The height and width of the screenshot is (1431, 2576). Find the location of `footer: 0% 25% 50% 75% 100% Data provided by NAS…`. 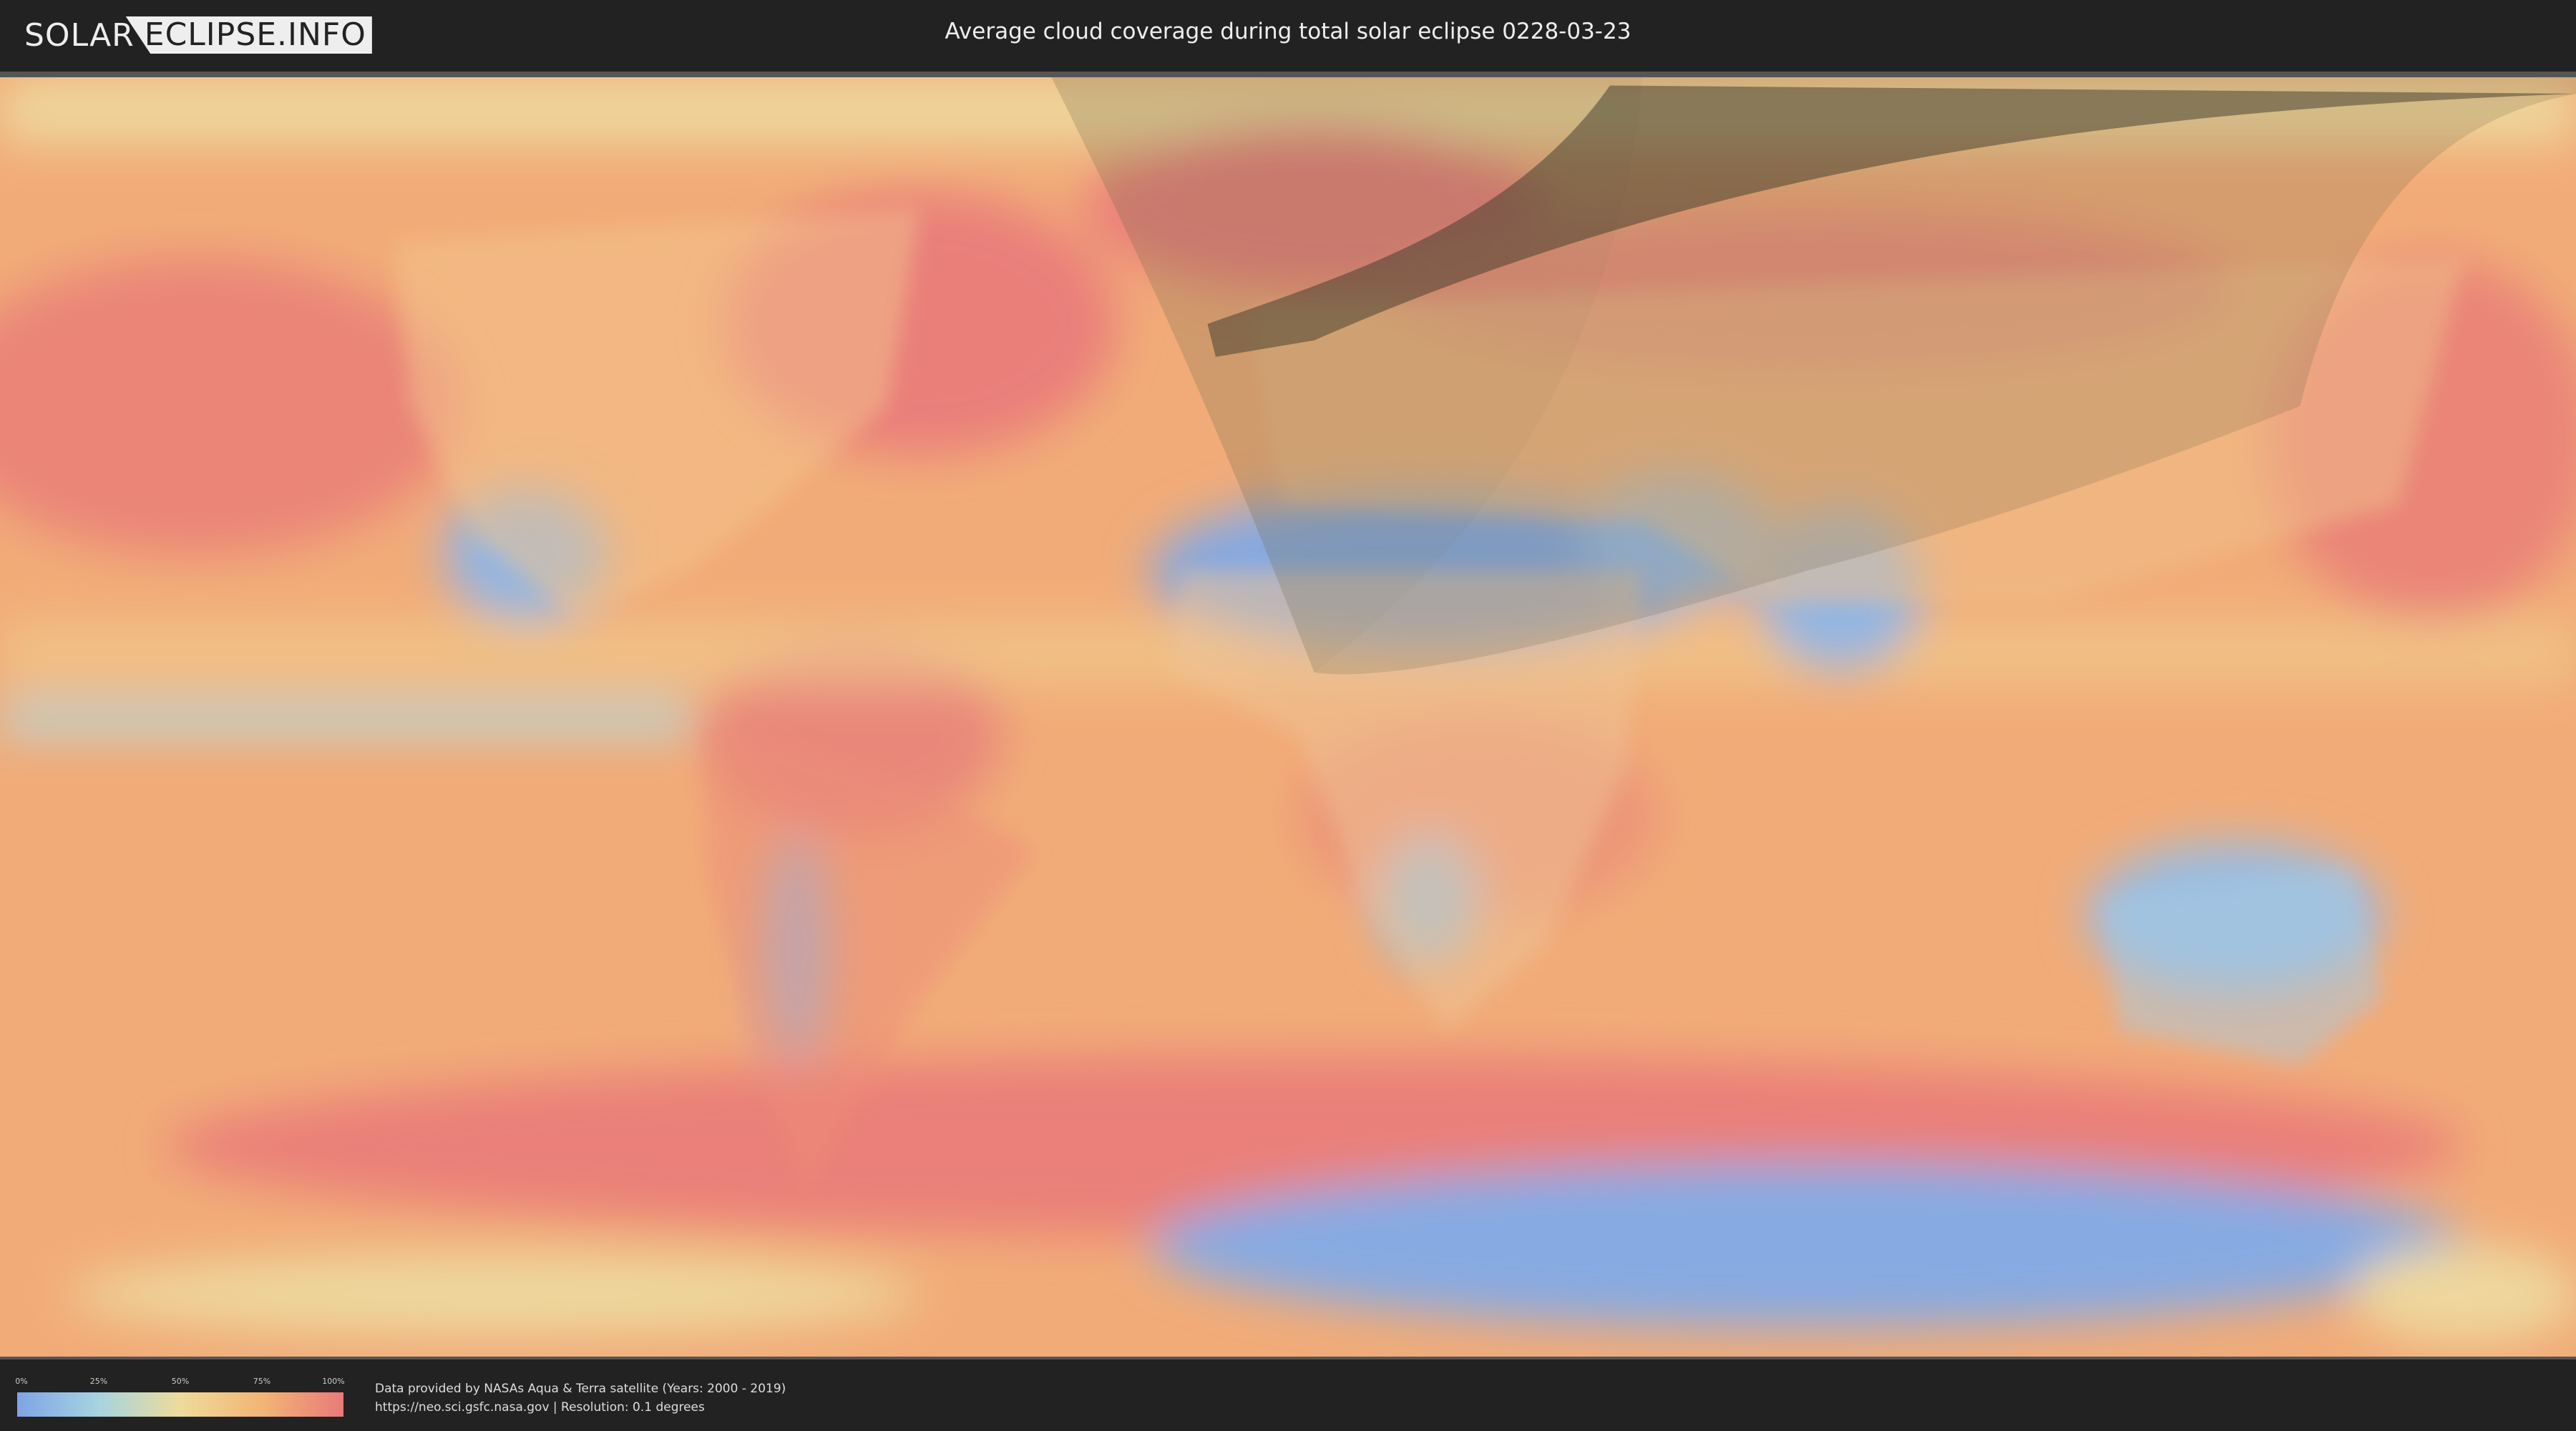

footer: 0% 25% 50% 75% 100% Data provided by NAS… is located at coordinates (1288, 1395).